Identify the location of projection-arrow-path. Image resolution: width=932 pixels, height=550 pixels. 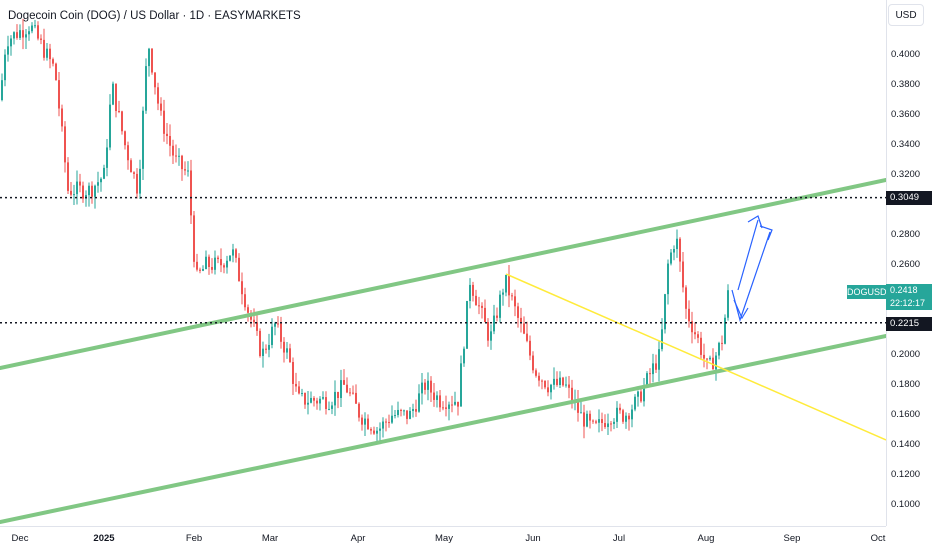
(748, 255).